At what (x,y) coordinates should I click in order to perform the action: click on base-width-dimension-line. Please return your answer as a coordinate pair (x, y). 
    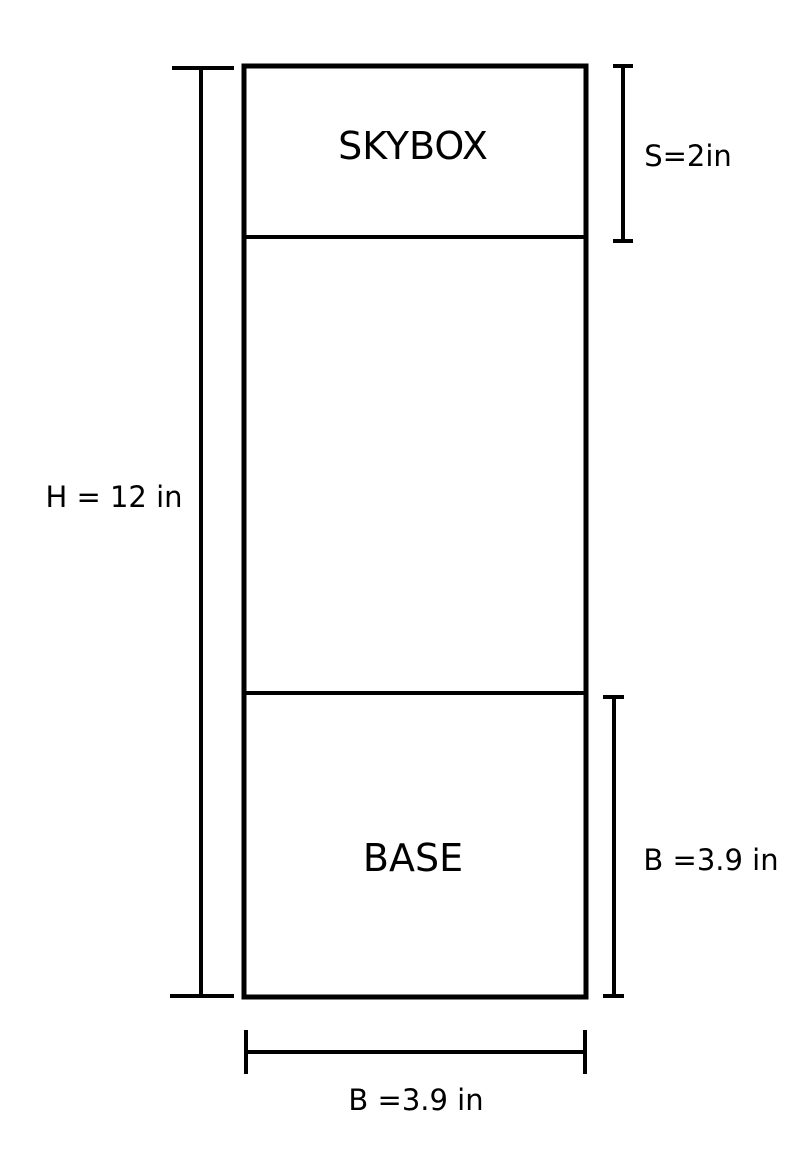
    Looking at the image, I should click on (415, 1052).